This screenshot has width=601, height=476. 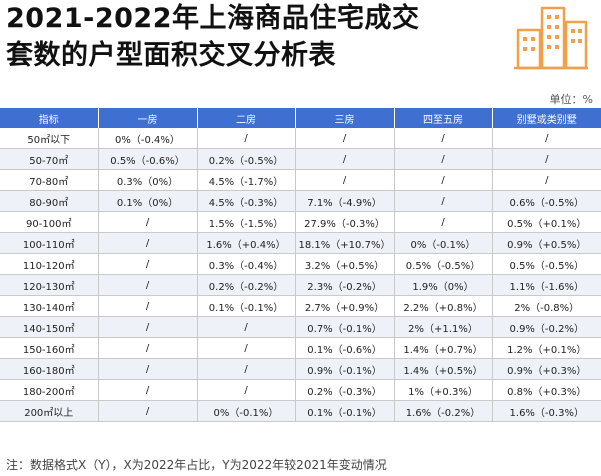 I want to click on row-label: 200㎡以上, so click(x=49, y=411).